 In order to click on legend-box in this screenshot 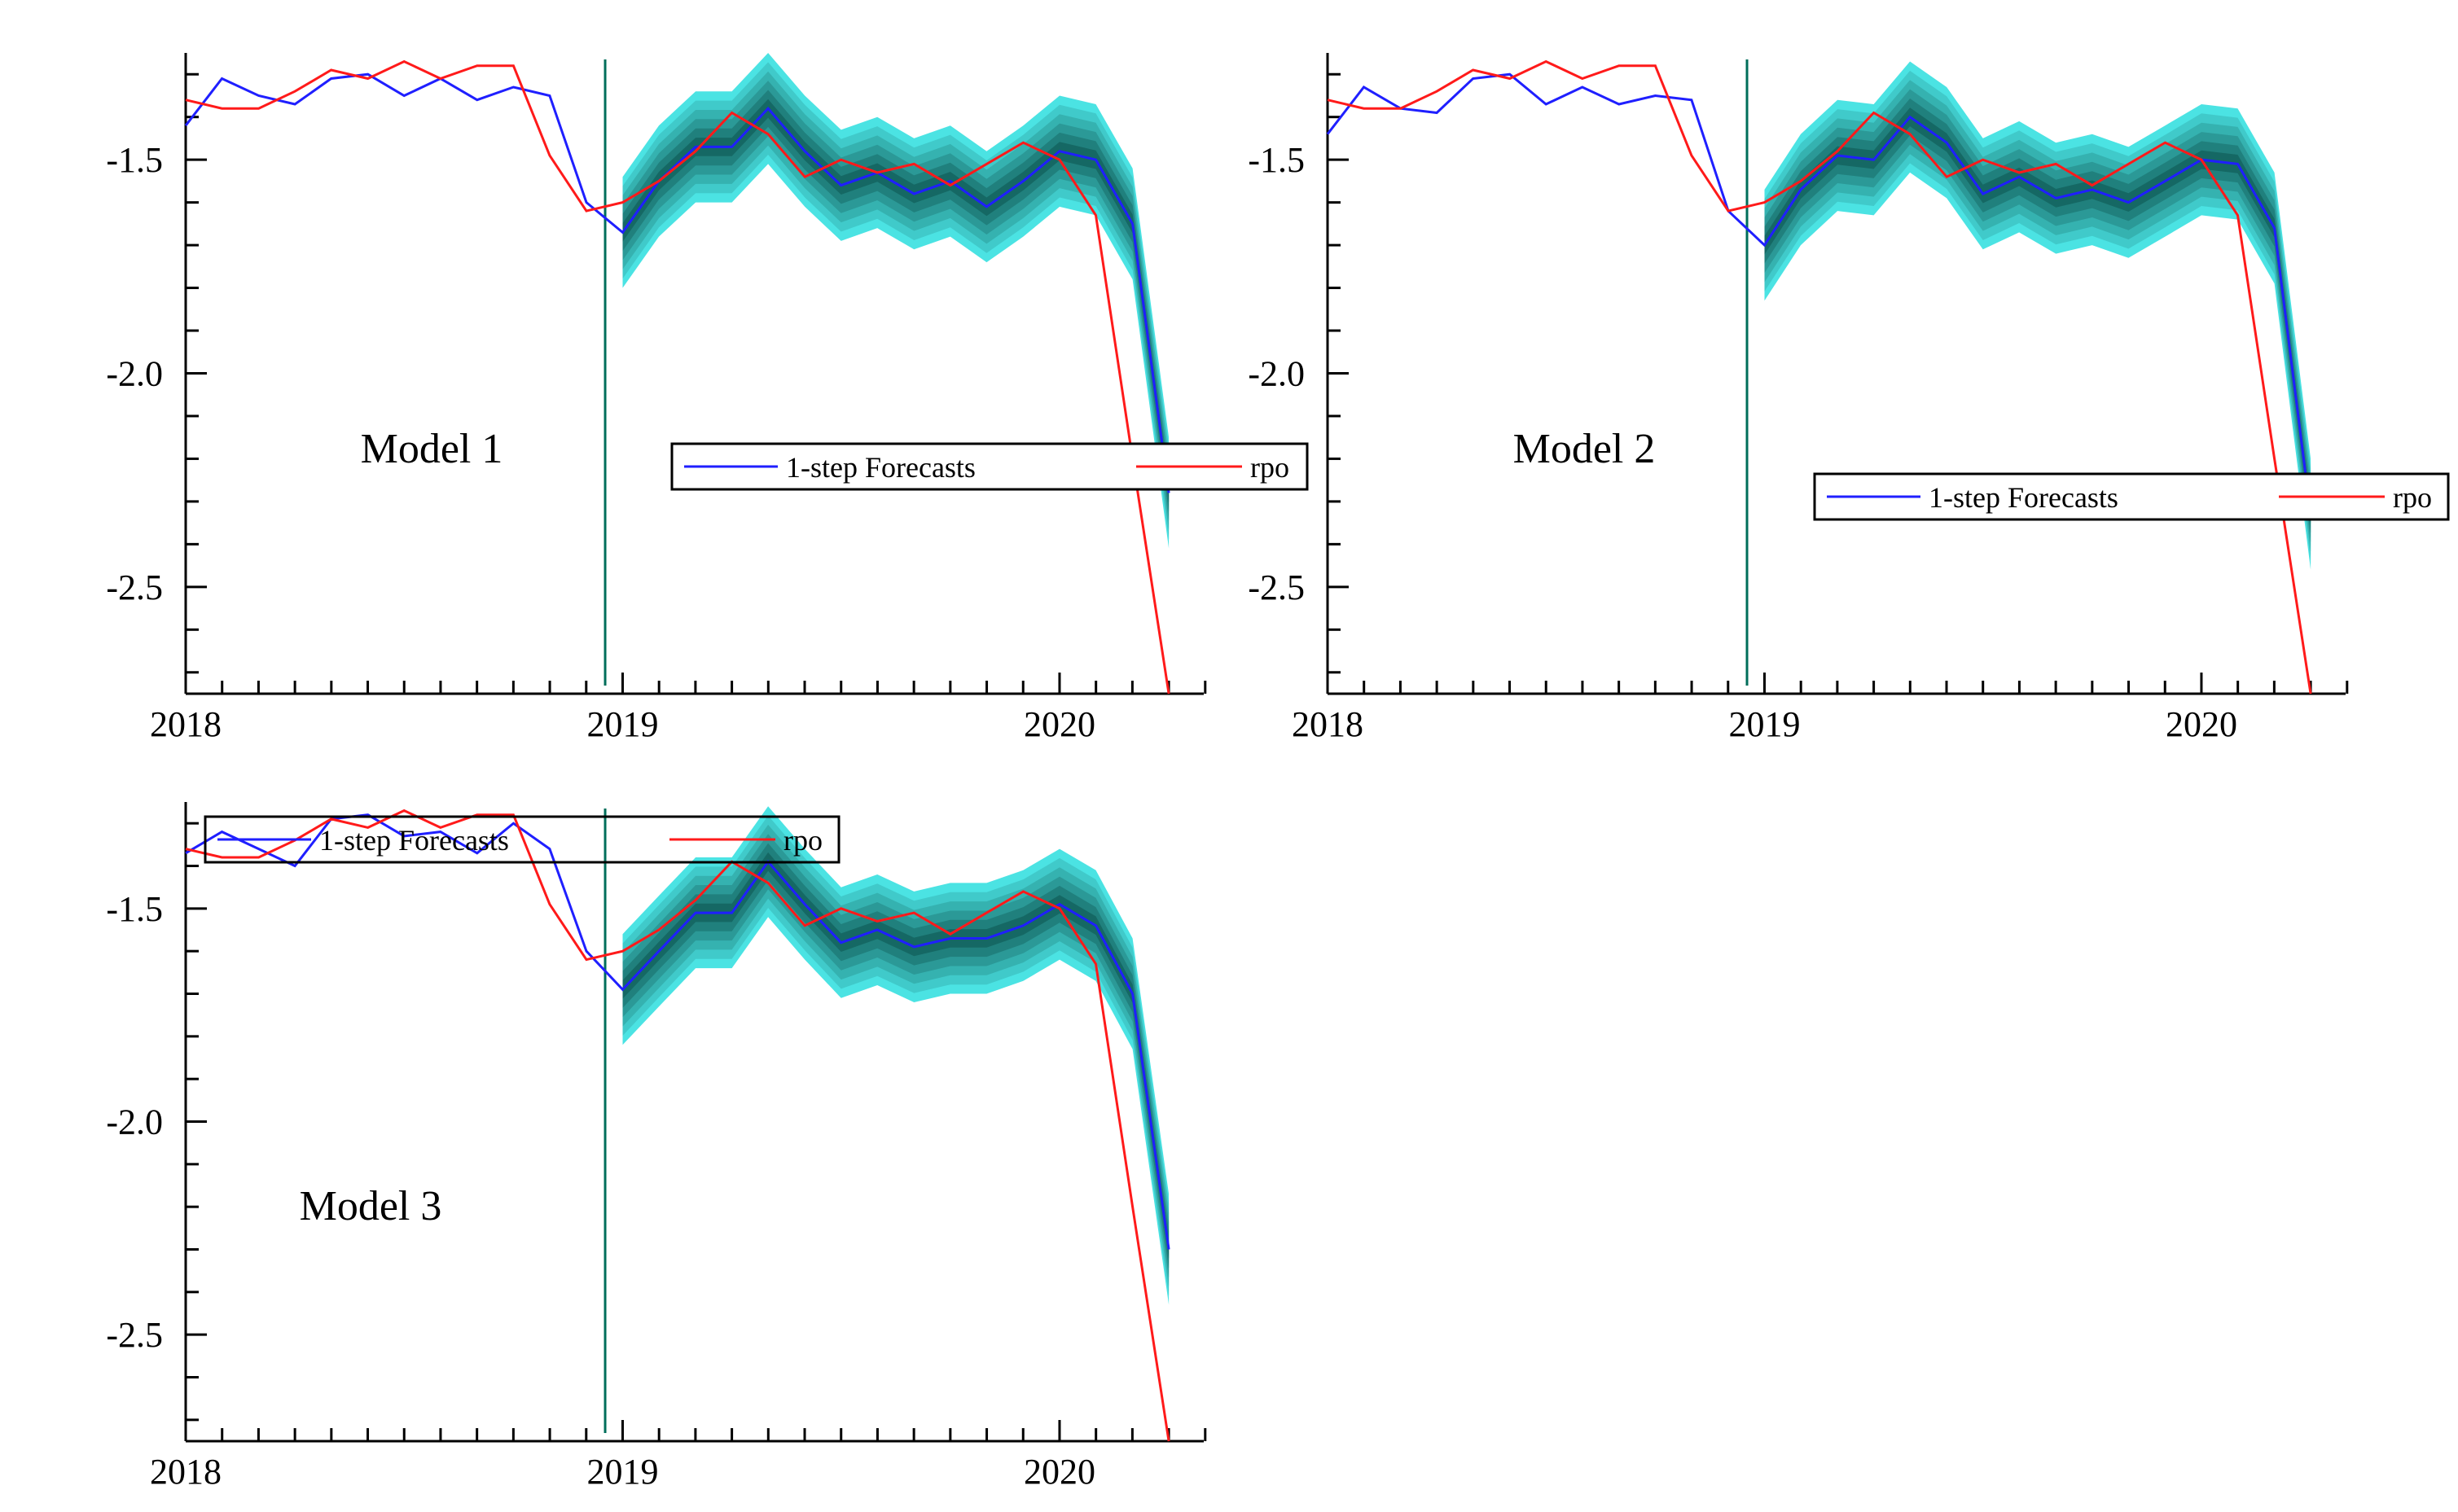, I will do `click(522, 840)`.